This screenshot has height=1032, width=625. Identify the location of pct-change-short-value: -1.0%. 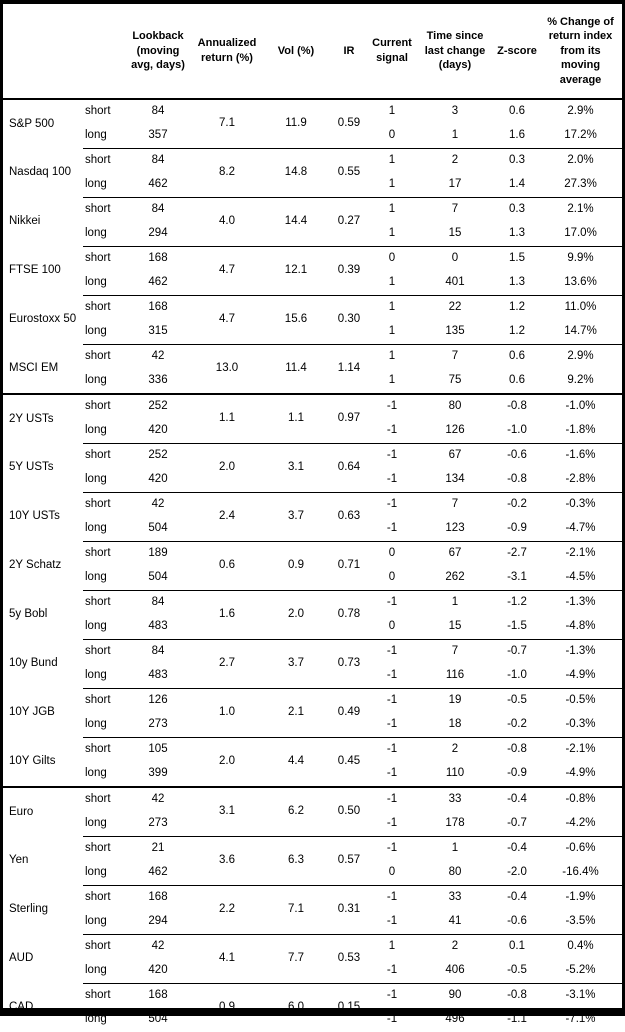
(580, 406).